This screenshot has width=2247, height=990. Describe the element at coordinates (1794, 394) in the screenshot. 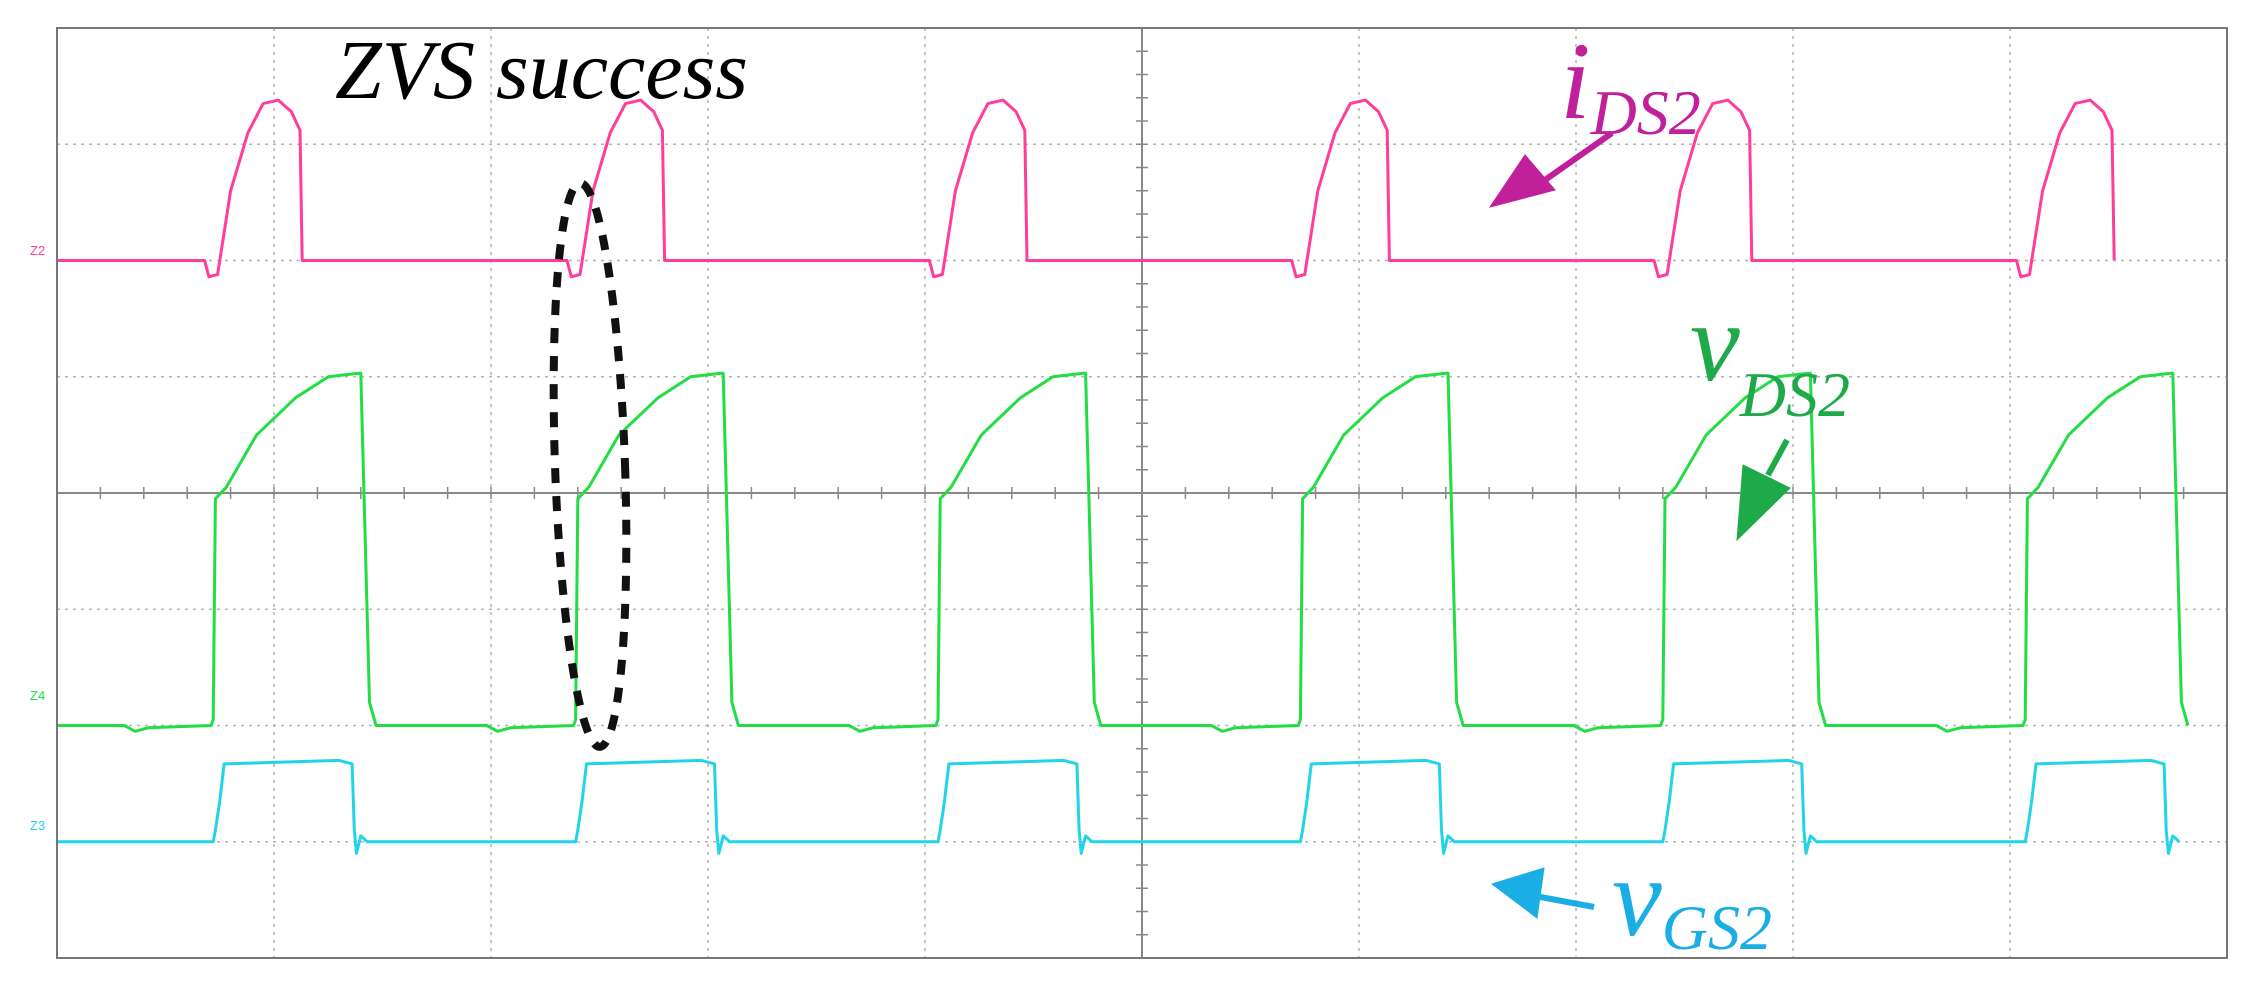

I see `series-label-vds2-sub: DS2` at that location.